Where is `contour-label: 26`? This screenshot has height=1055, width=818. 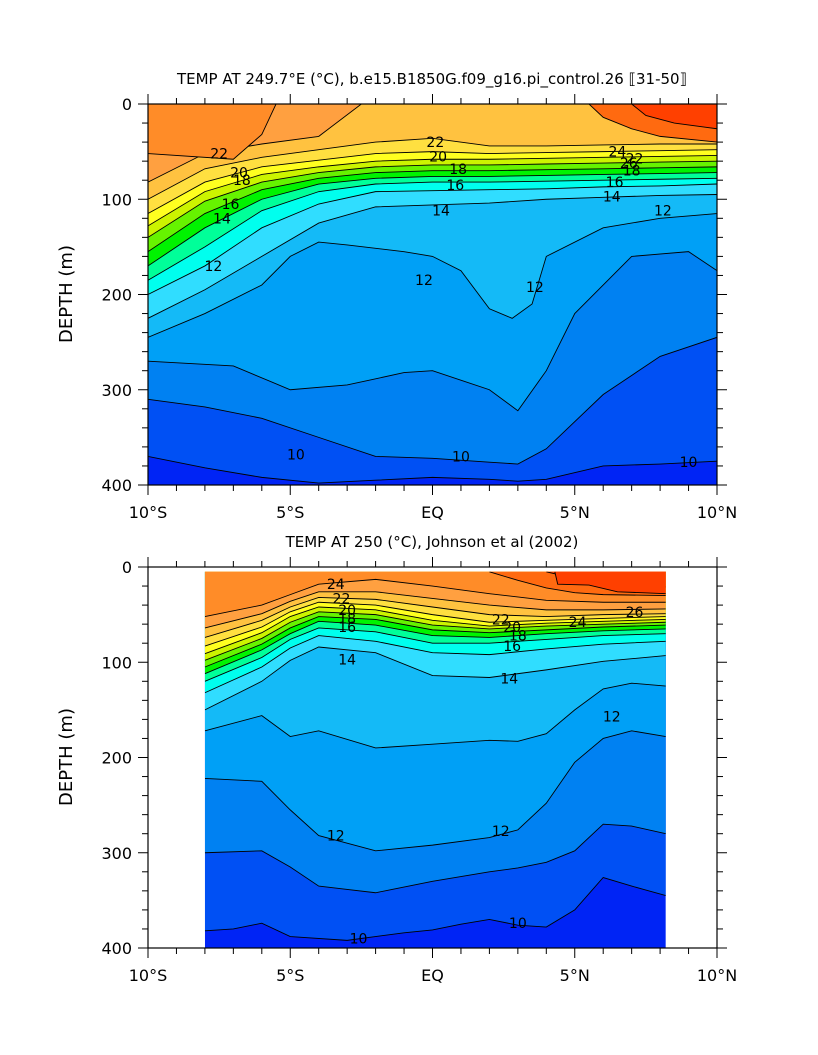
contour-label: 26 is located at coordinates (635, 613).